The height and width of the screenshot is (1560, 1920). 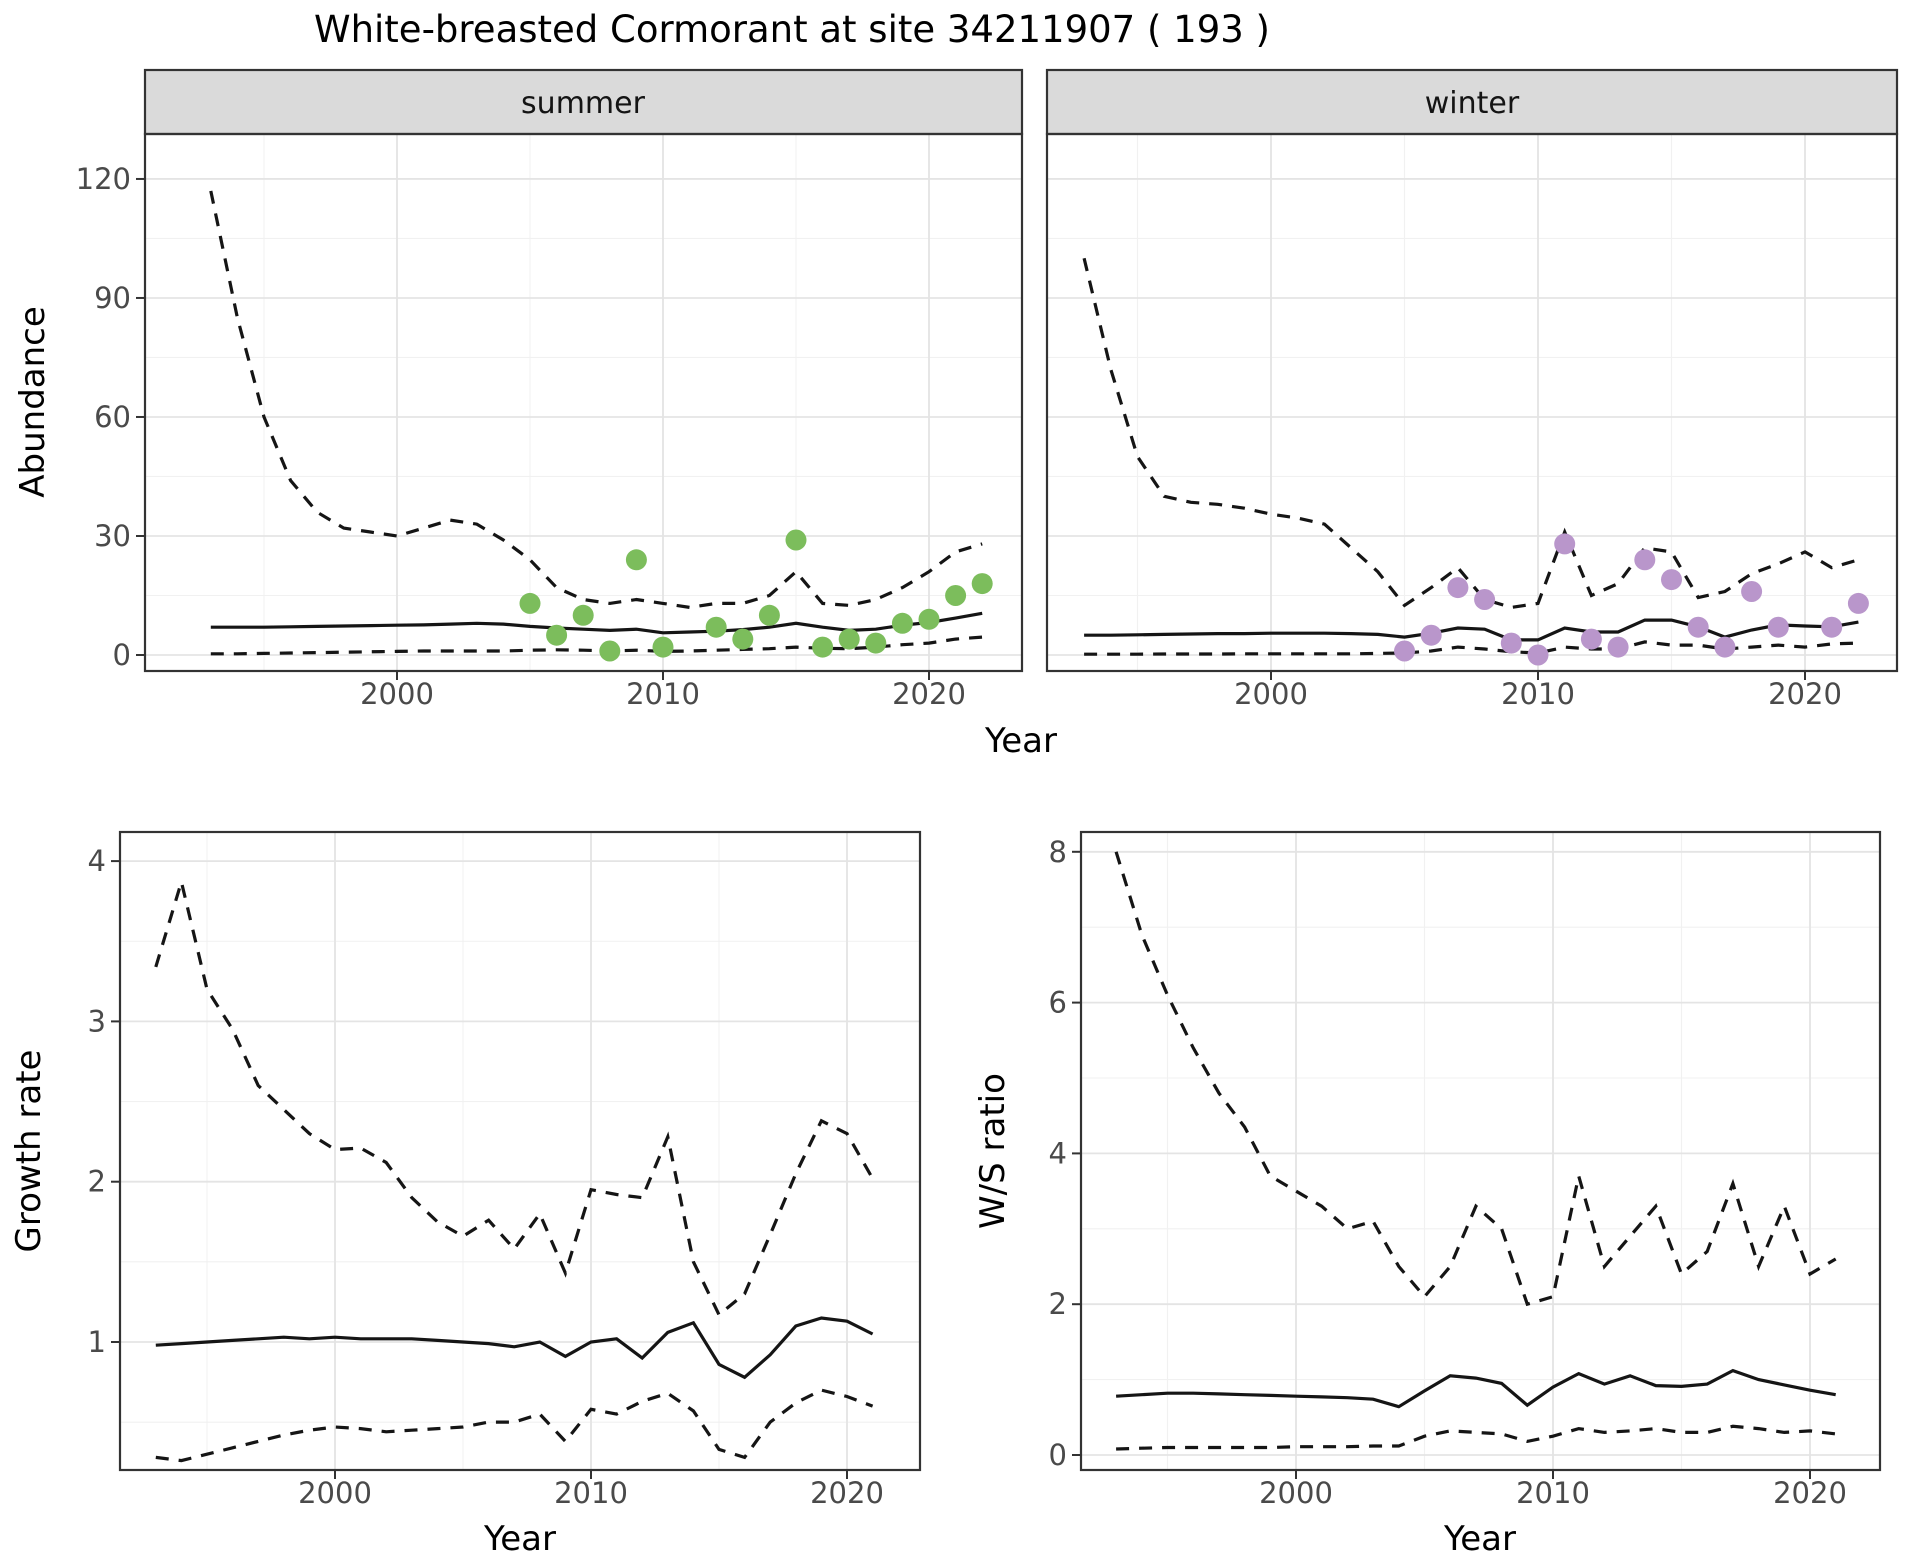 I want to click on ws-year-axis-title: Year, so click(x=1479, y=1539).